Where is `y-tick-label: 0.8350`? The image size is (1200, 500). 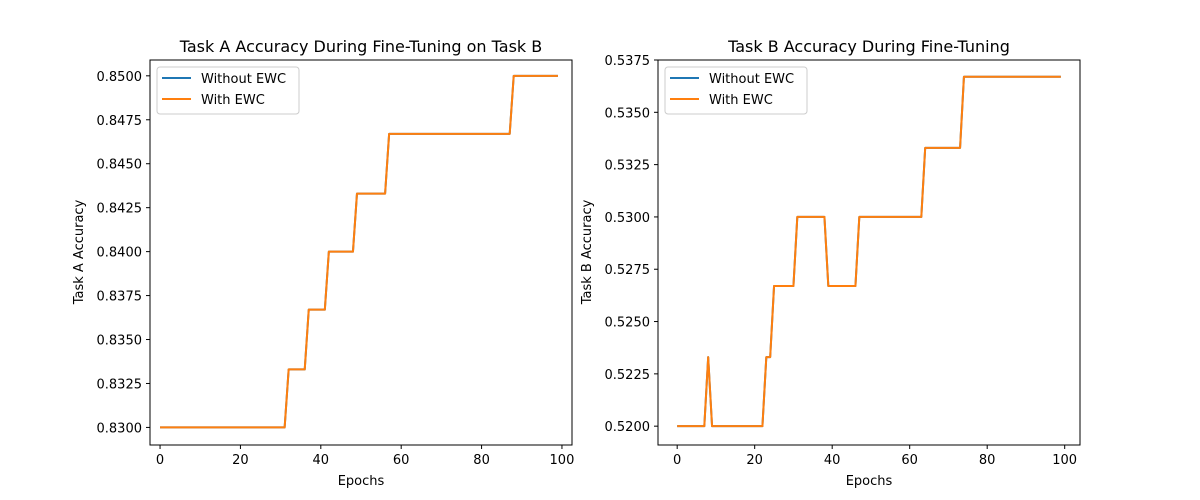
y-tick-label: 0.8350 is located at coordinates (120, 341).